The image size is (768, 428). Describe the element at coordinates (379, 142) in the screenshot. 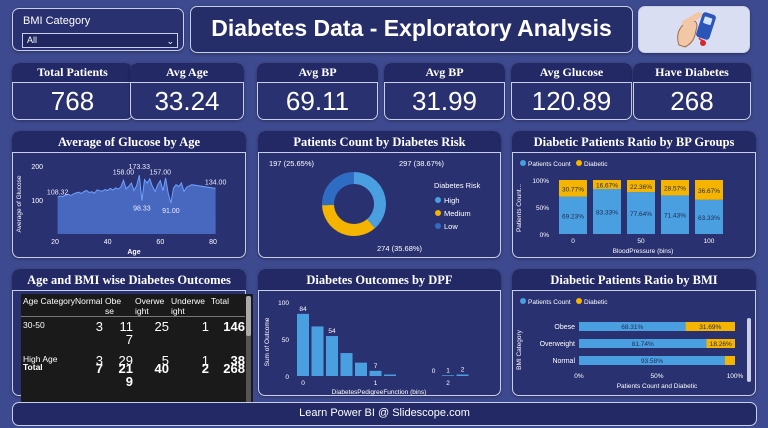

I see `panel-title: Patients Count by Diabetes Risk` at that location.